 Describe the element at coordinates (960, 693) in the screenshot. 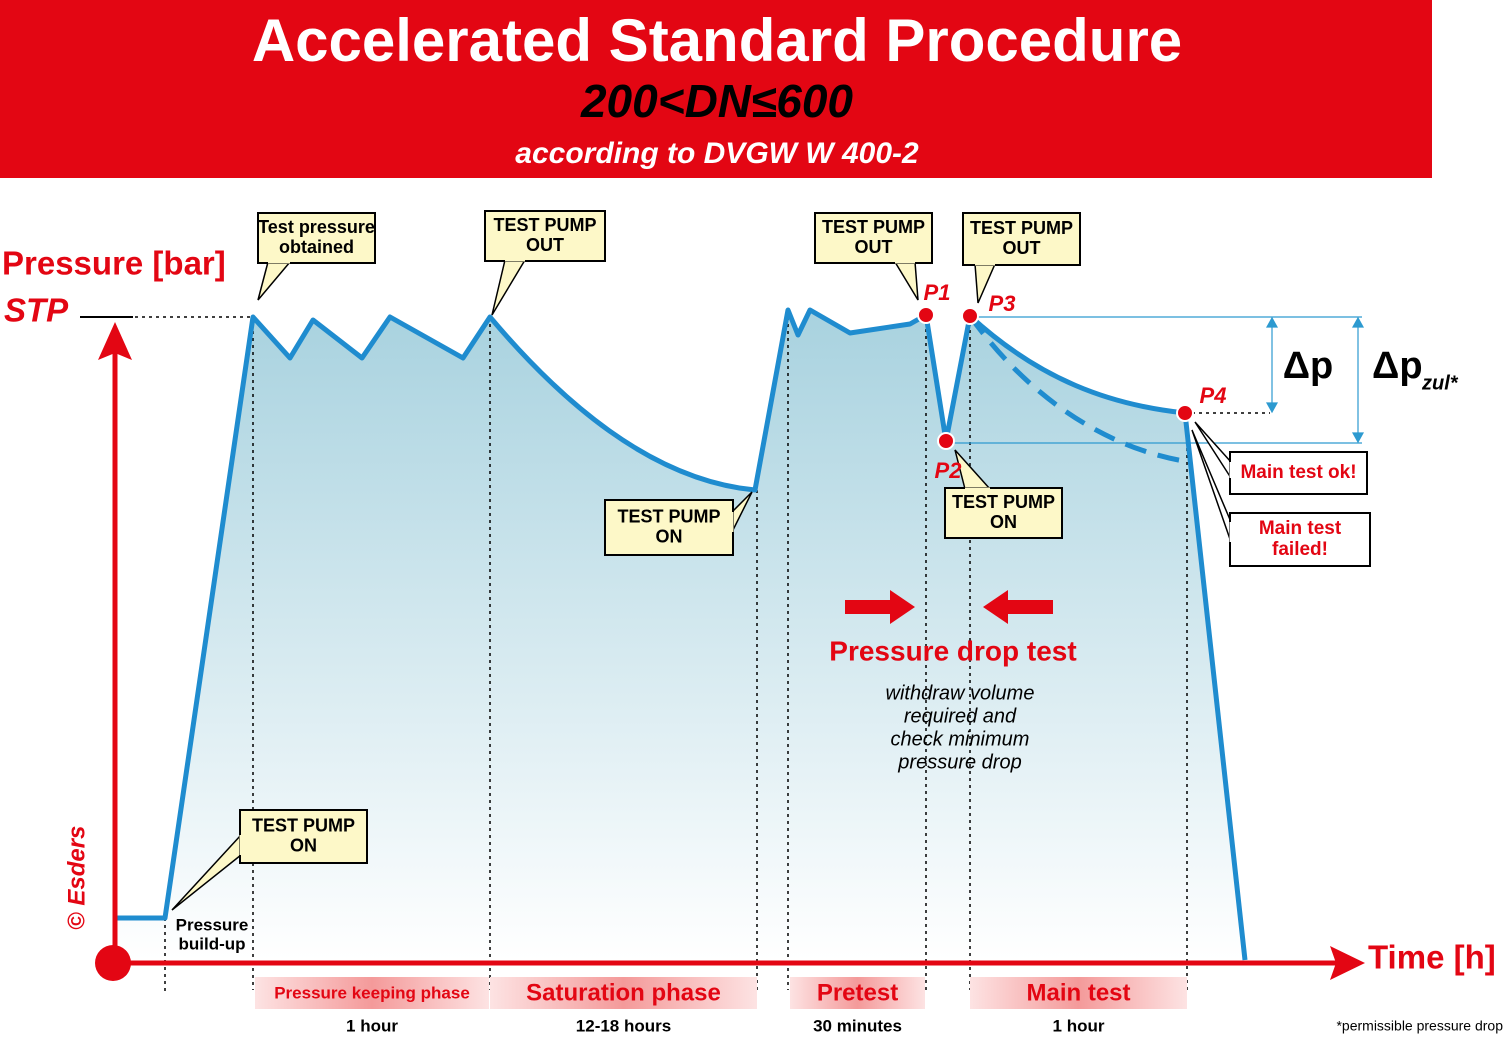

I see `description-line: withdraw volume` at that location.